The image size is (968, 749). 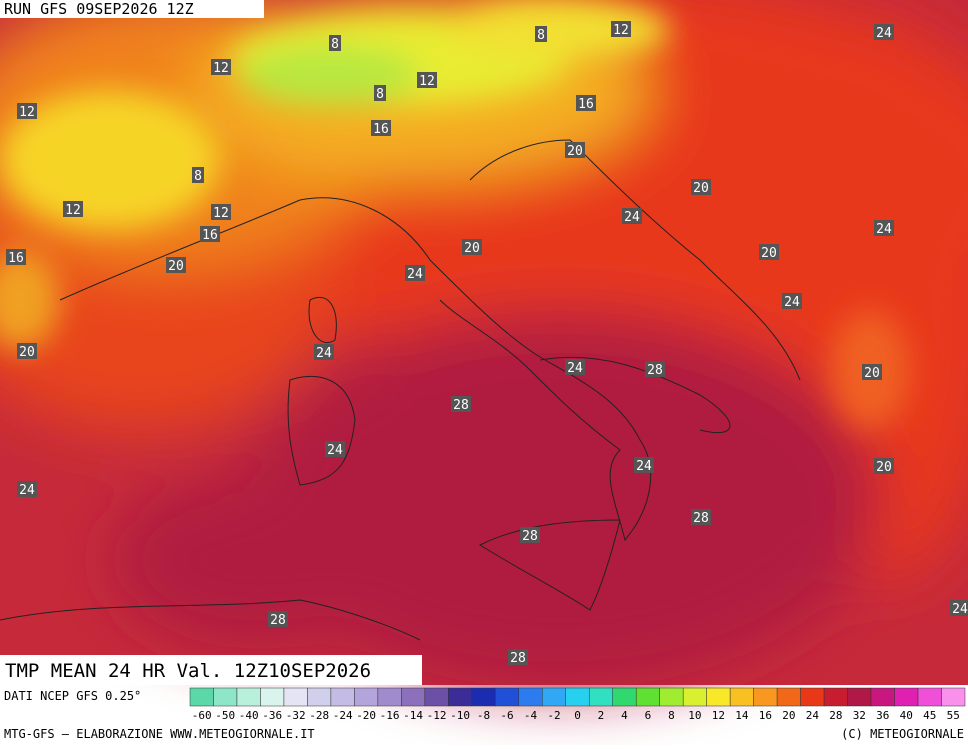 I want to click on colorbar-label: -6, so click(x=506, y=715).